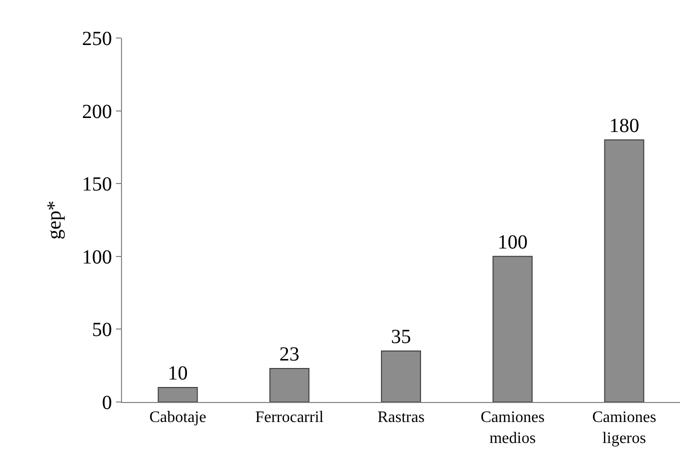  I want to click on data-label: 10, so click(178, 373).